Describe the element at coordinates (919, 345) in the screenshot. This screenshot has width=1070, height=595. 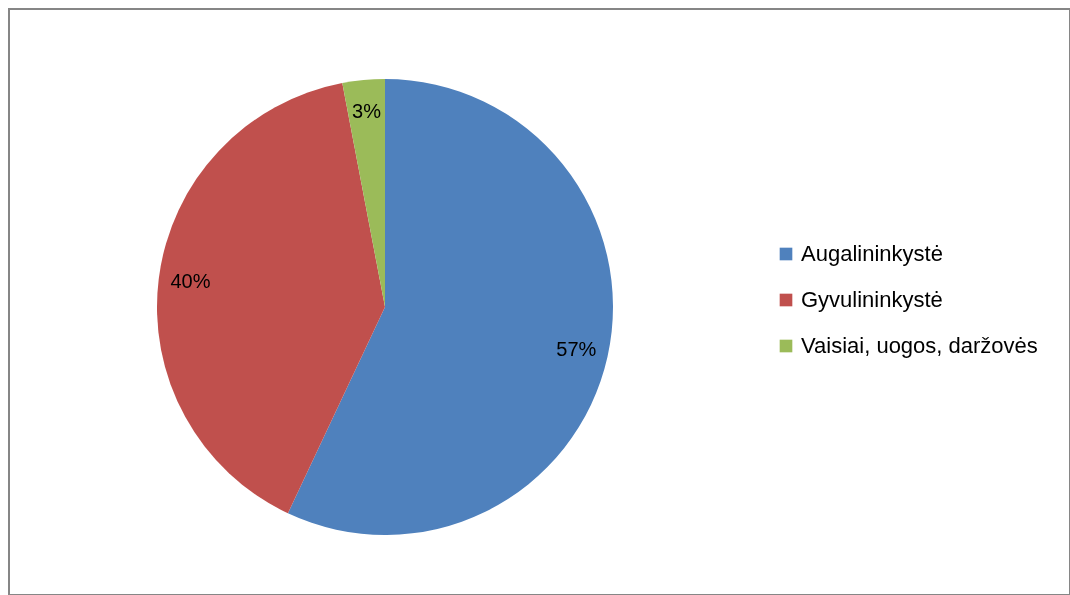
I see `legend-label: Vaisiai, uogos, daržovės` at that location.